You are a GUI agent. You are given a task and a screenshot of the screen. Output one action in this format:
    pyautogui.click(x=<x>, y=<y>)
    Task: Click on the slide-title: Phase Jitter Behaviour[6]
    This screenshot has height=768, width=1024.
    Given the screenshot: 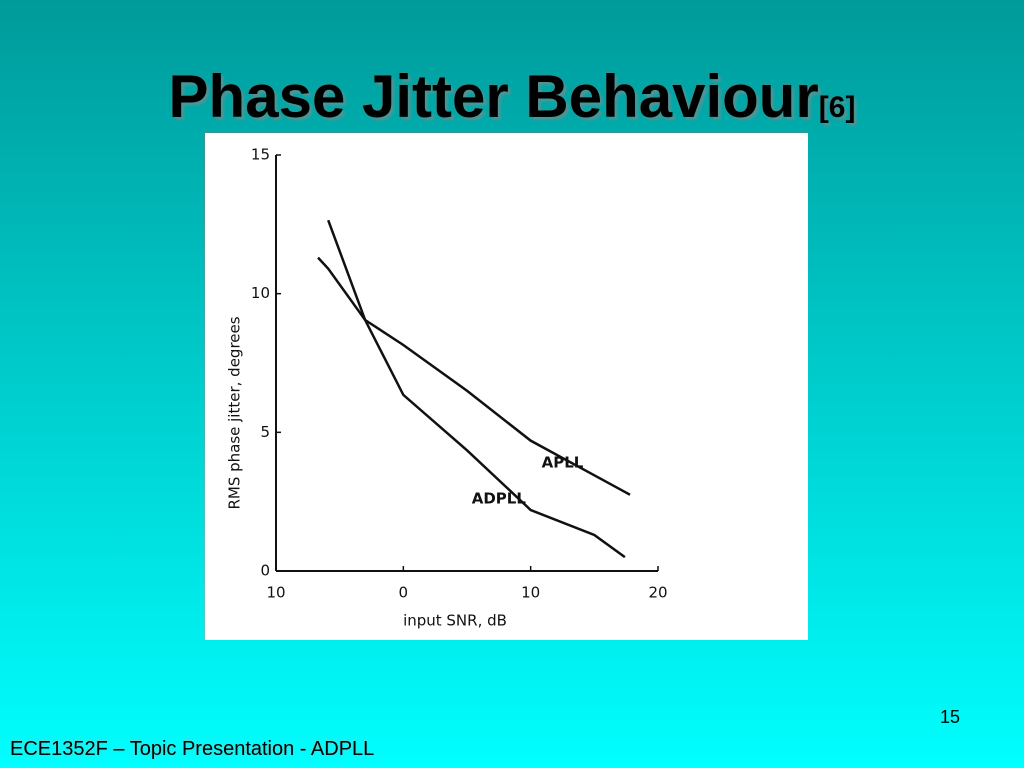 What is the action you would take?
    pyautogui.click(x=512, y=96)
    